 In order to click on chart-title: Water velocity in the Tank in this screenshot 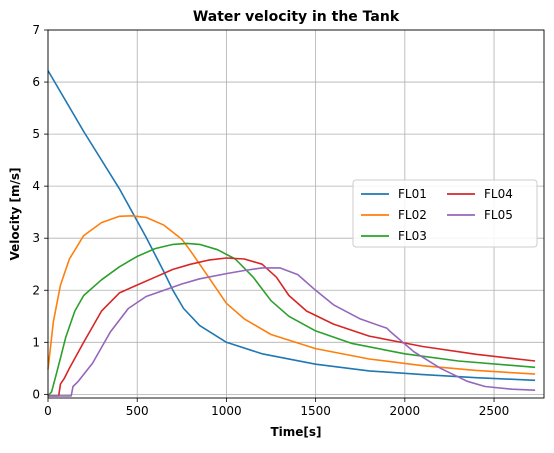, I will do `click(296, 17)`.